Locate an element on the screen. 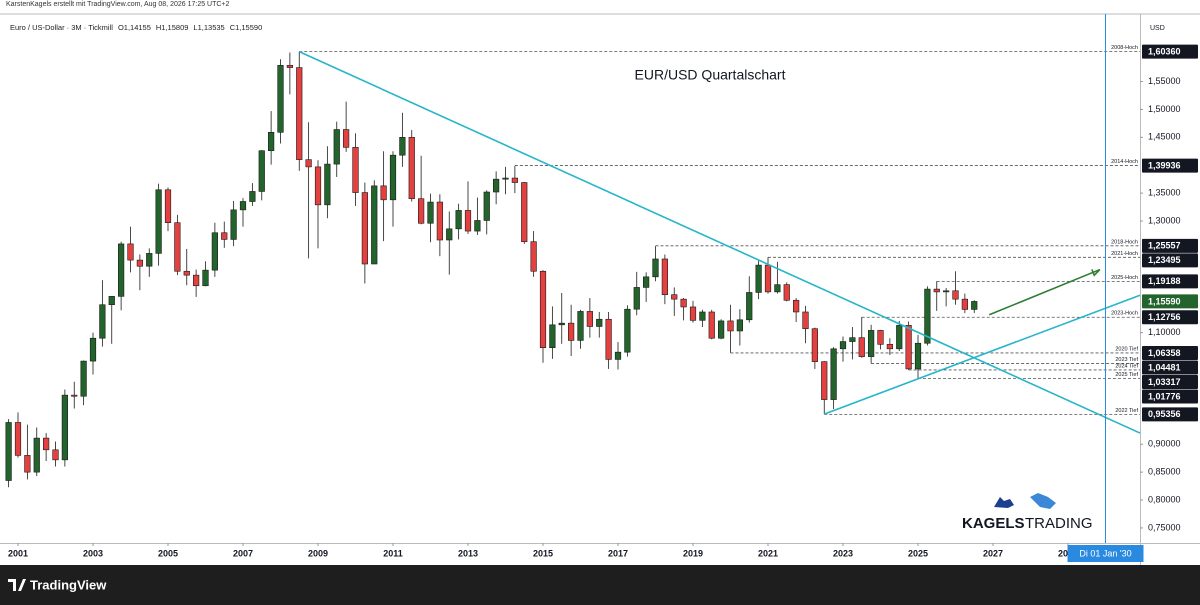 This screenshot has height=605, width=1200. x-tick-label: 2011 is located at coordinates (393, 553).